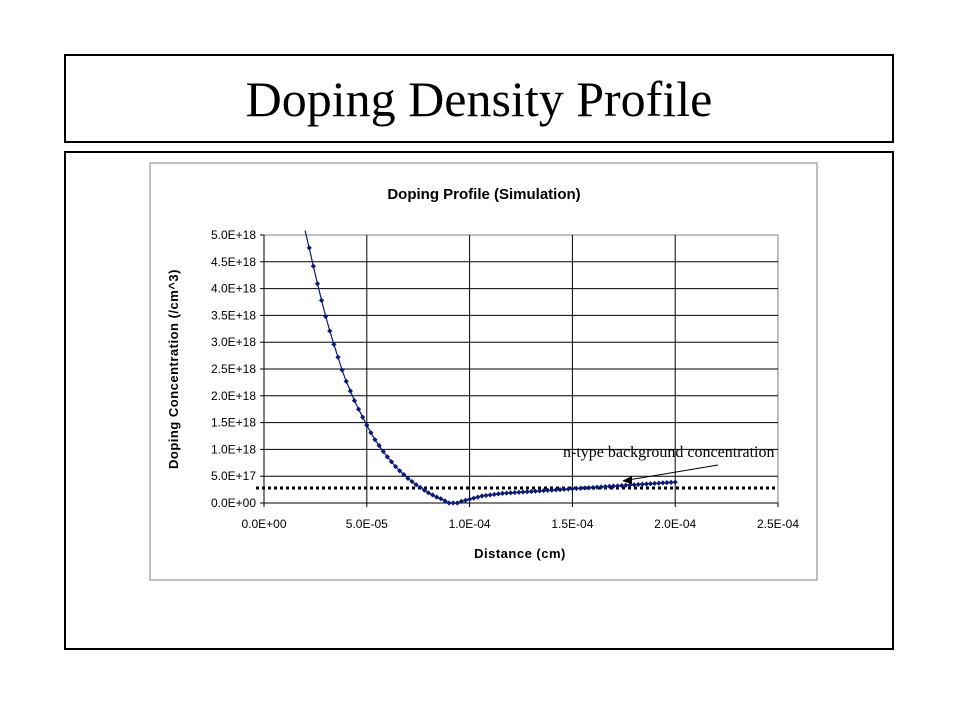 The image size is (960, 720). Describe the element at coordinates (778, 524) in the screenshot. I see `x-tick-label: 2.5E-04` at that location.